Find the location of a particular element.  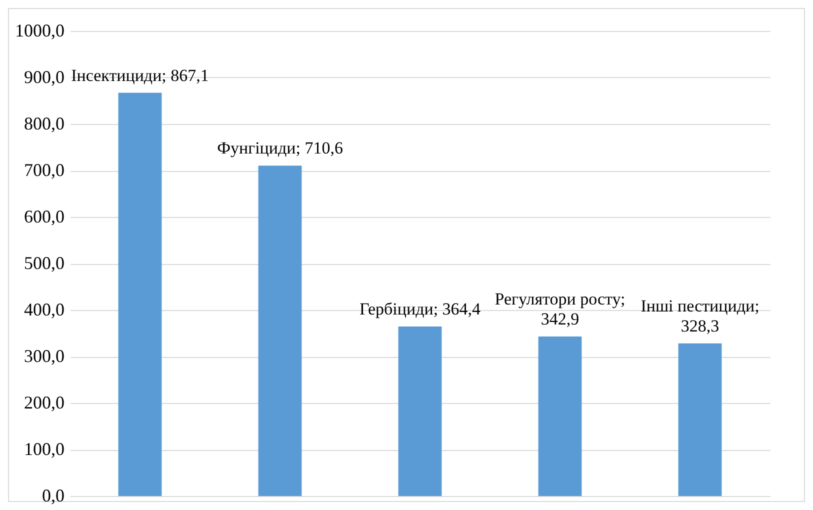

data-label: Фунгіциди; 710,6 is located at coordinates (280, 148).